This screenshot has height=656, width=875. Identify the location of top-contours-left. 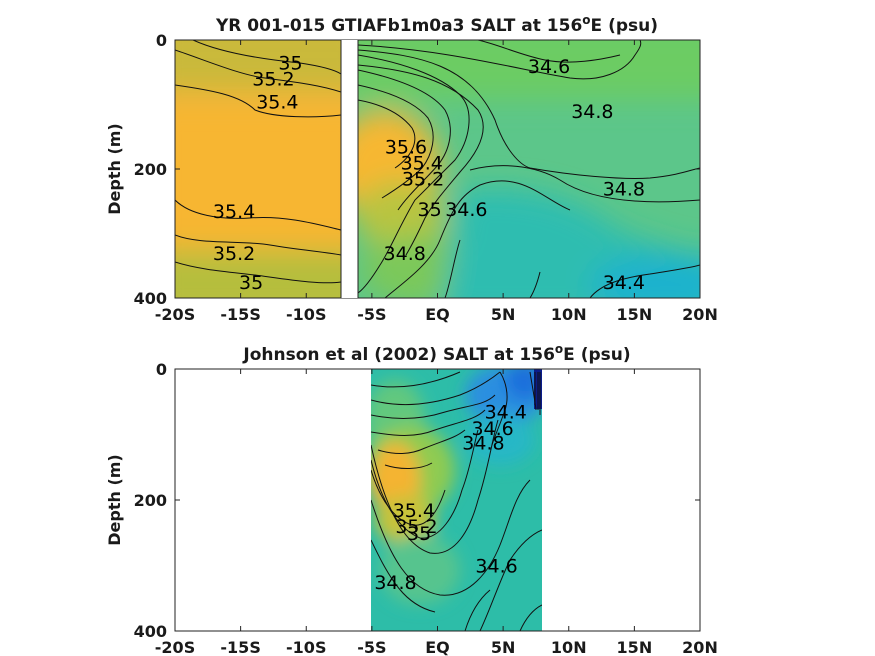
(258, 162).